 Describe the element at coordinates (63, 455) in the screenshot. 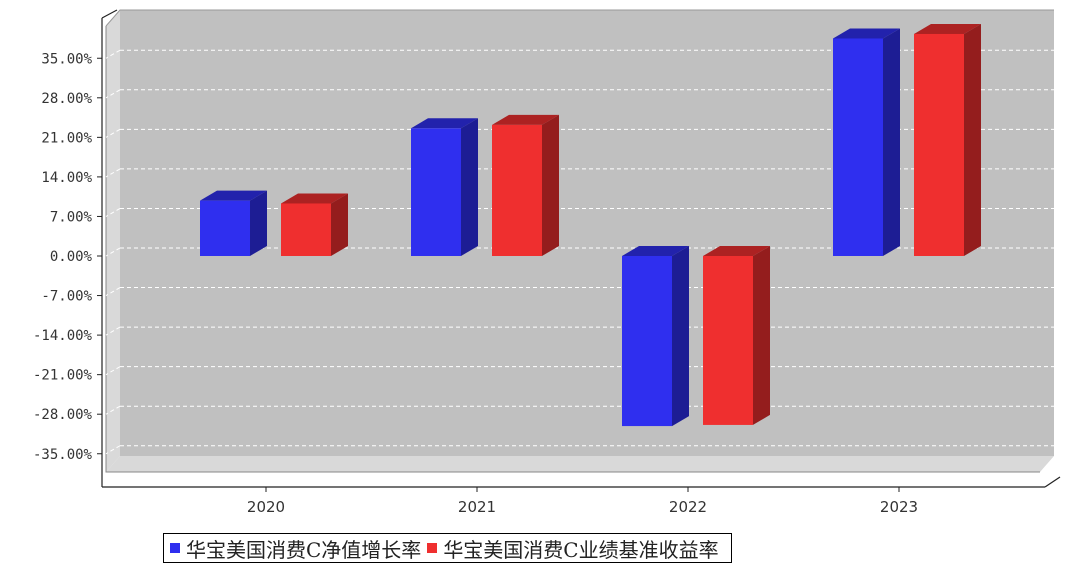

I see `y-tick-label: -35.00%` at that location.